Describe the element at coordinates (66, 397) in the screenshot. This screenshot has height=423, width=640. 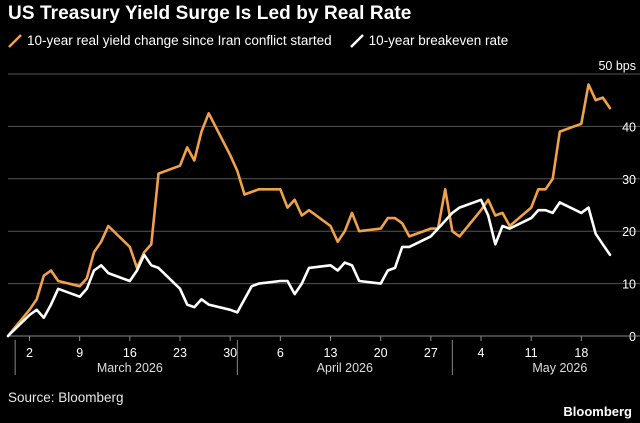
I see `source-note: Source: Bloomberg` at that location.